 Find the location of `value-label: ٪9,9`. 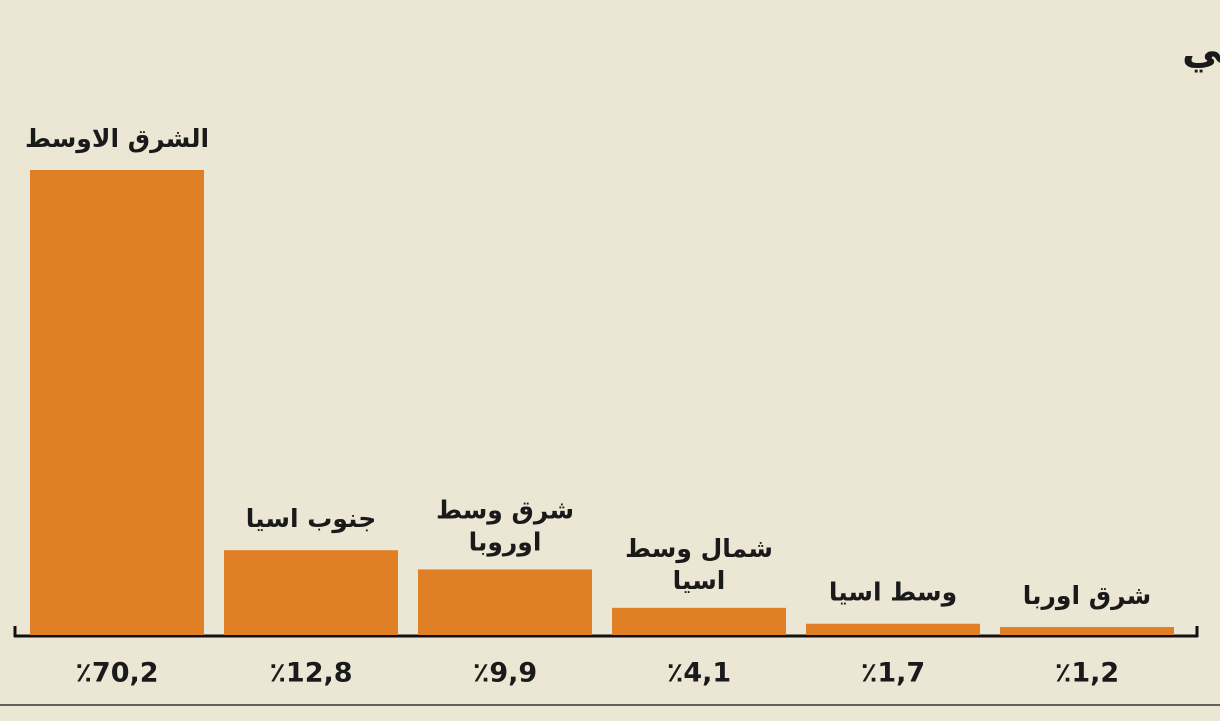

value-label: ٪9,9 is located at coordinates (505, 673).